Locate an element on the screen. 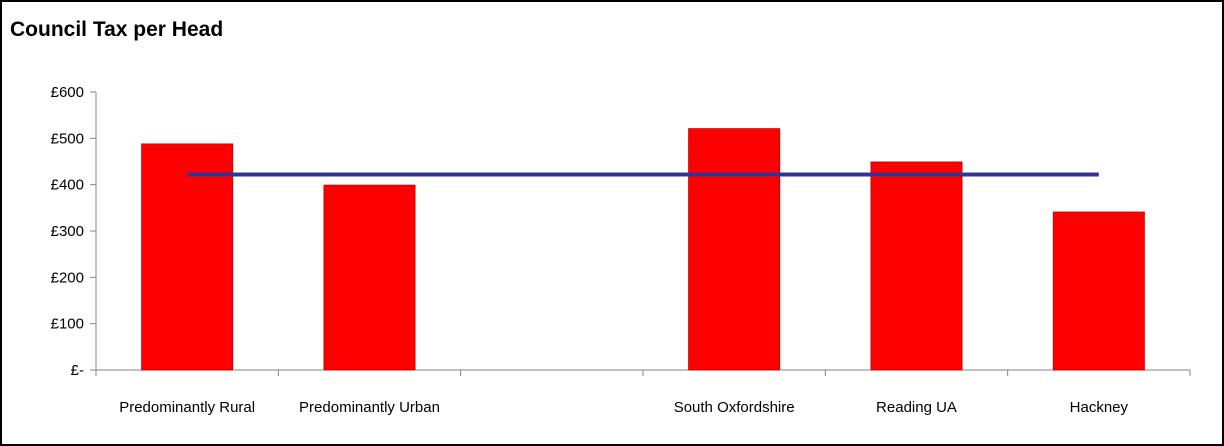 This screenshot has width=1224, height=446. x-tick-label: Hackney is located at coordinates (1099, 407).